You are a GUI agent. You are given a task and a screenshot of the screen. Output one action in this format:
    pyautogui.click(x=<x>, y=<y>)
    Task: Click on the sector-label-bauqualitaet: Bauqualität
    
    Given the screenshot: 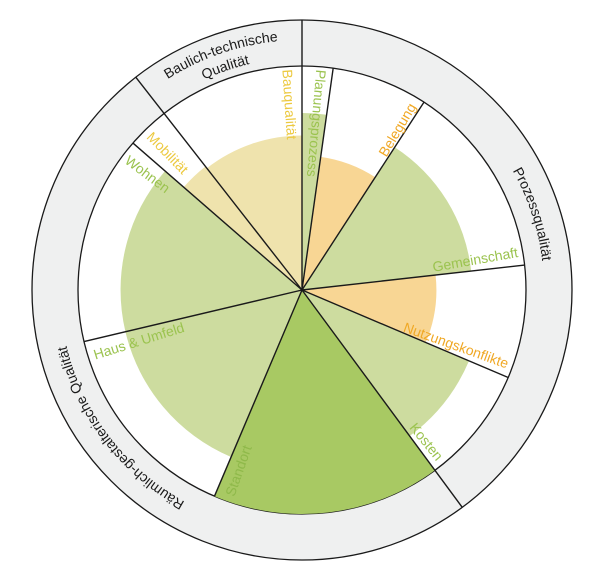 What is the action you would take?
    pyautogui.click(x=289, y=104)
    